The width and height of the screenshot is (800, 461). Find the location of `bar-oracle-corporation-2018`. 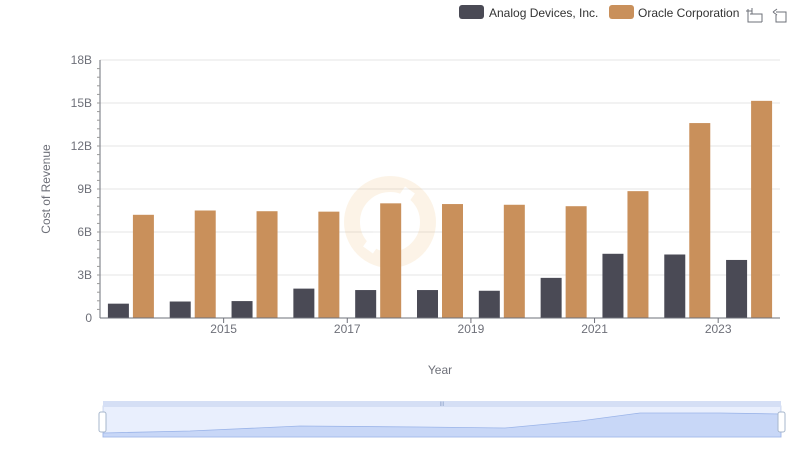

bar-oracle-corporation-2018 is located at coordinates (391, 260).